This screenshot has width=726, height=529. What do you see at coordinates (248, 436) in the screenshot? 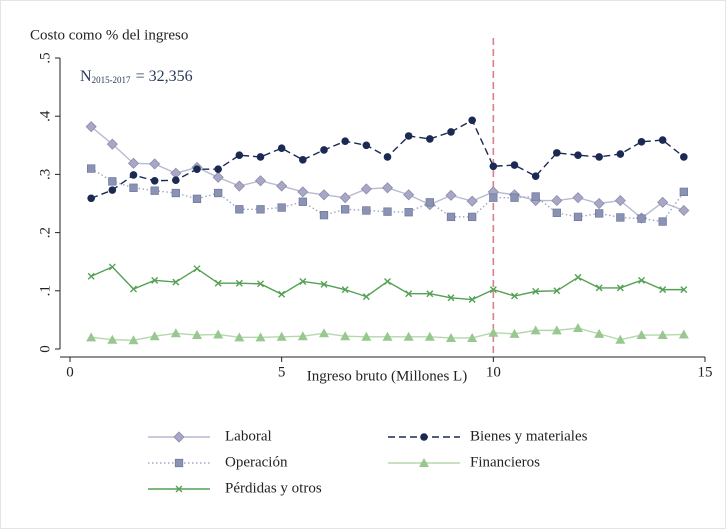
I see `legend-label: Laboral` at bounding box center [248, 436].